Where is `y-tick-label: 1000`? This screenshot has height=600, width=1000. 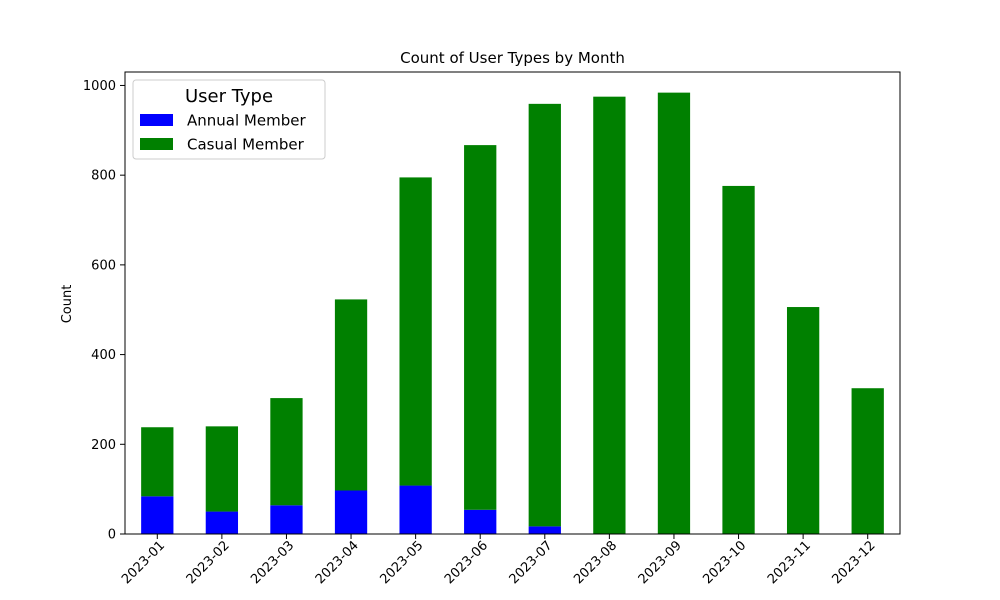
y-tick-label: 1000 is located at coordinates (99, 86).